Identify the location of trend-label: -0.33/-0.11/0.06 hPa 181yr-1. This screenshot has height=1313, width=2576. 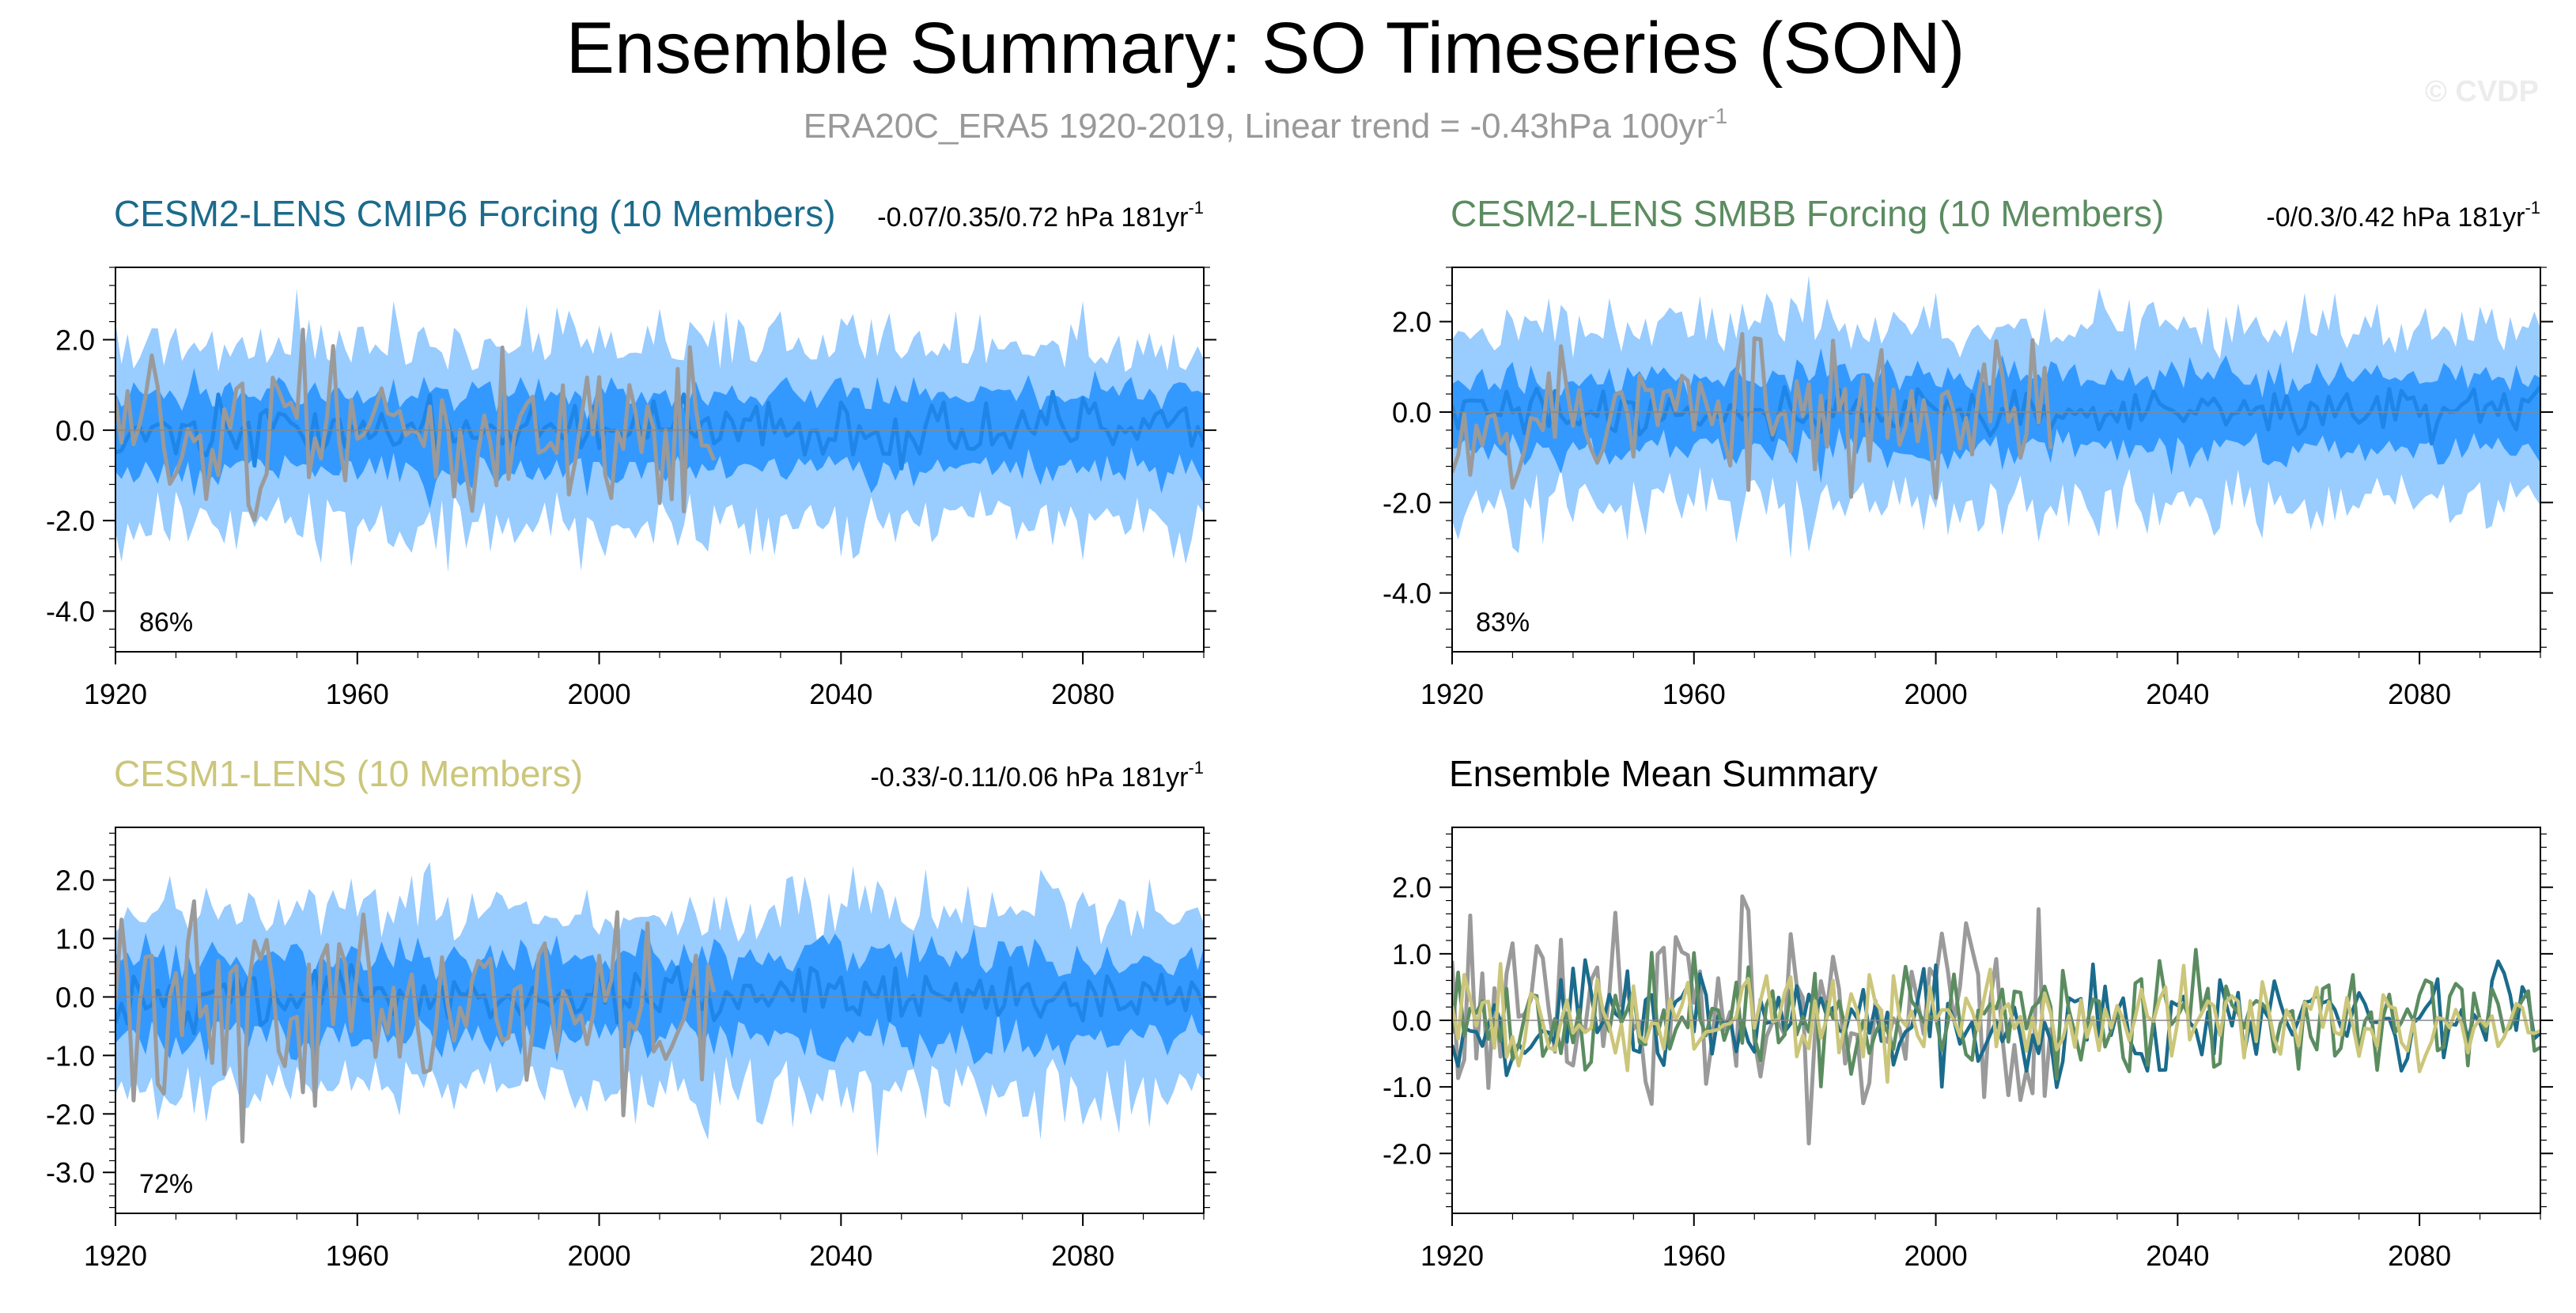
(1037, 775).